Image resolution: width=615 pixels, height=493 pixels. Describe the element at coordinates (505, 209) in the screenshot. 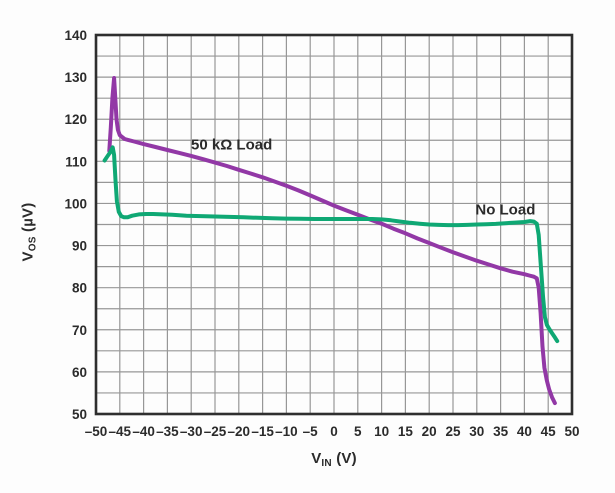

I see `series-annotation-1: No Load` at that location.